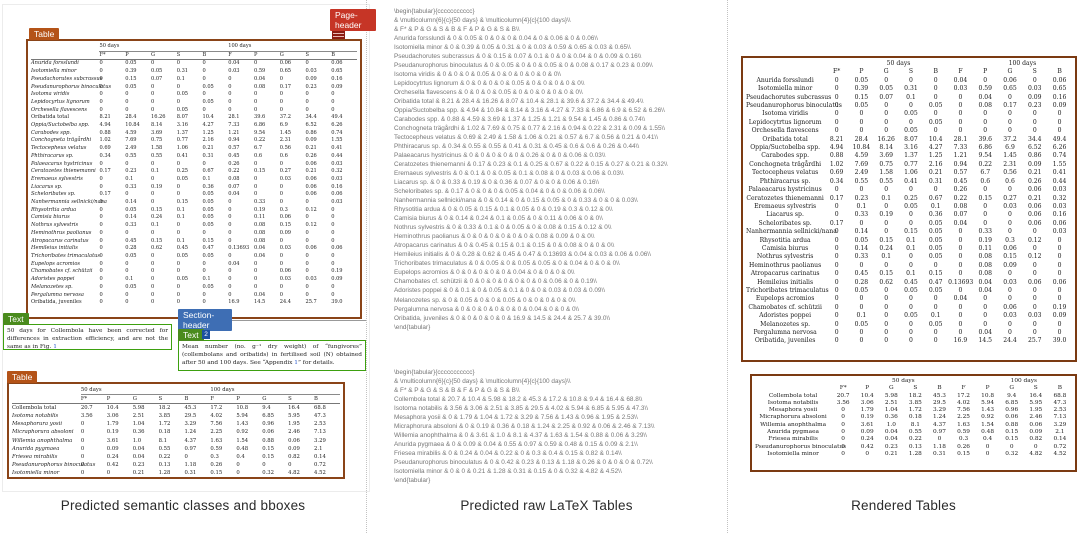  I want to click on table-cell: 37.2, so click(1010, 139).